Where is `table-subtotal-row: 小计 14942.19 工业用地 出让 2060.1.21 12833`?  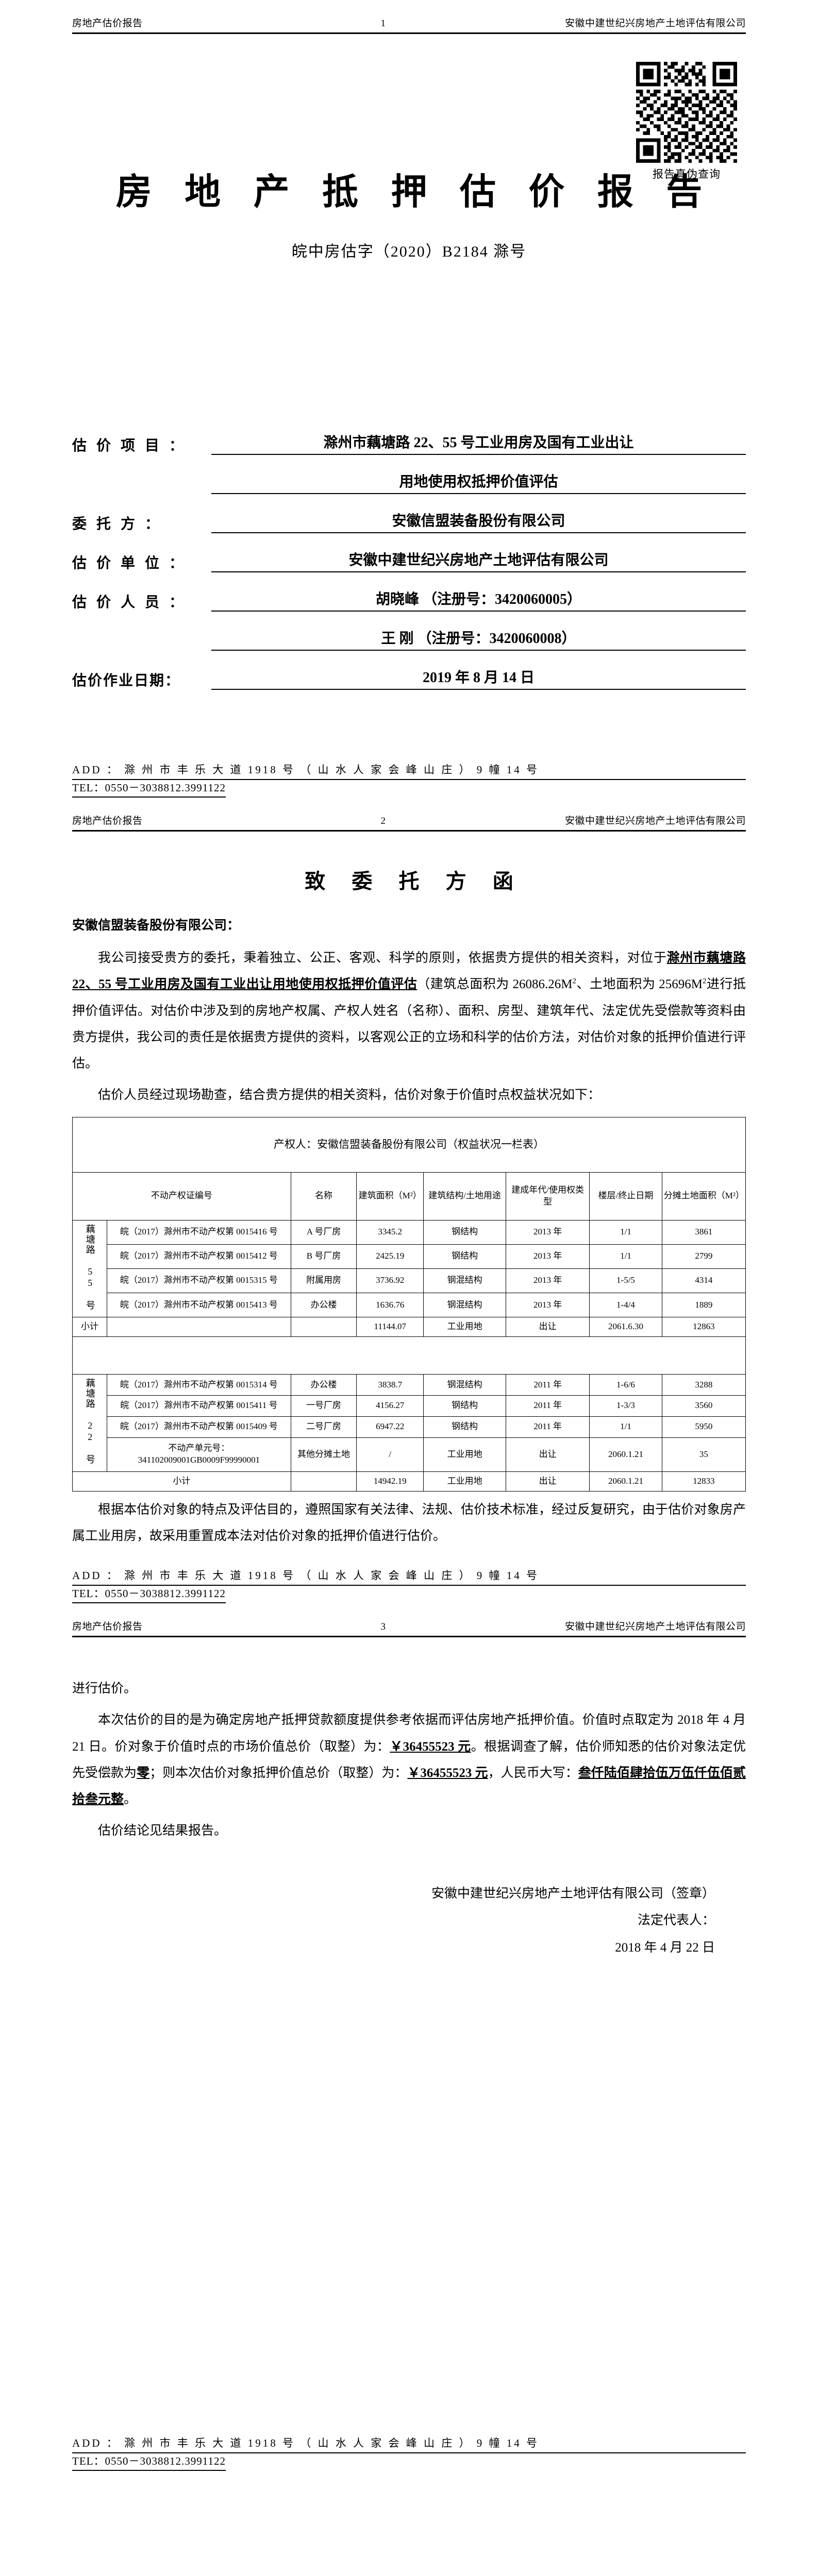 table-subtotal-row: 小计 14942.19 工业用地 出让 2060.1.21 12833 is located at coordinates (409, 1481).